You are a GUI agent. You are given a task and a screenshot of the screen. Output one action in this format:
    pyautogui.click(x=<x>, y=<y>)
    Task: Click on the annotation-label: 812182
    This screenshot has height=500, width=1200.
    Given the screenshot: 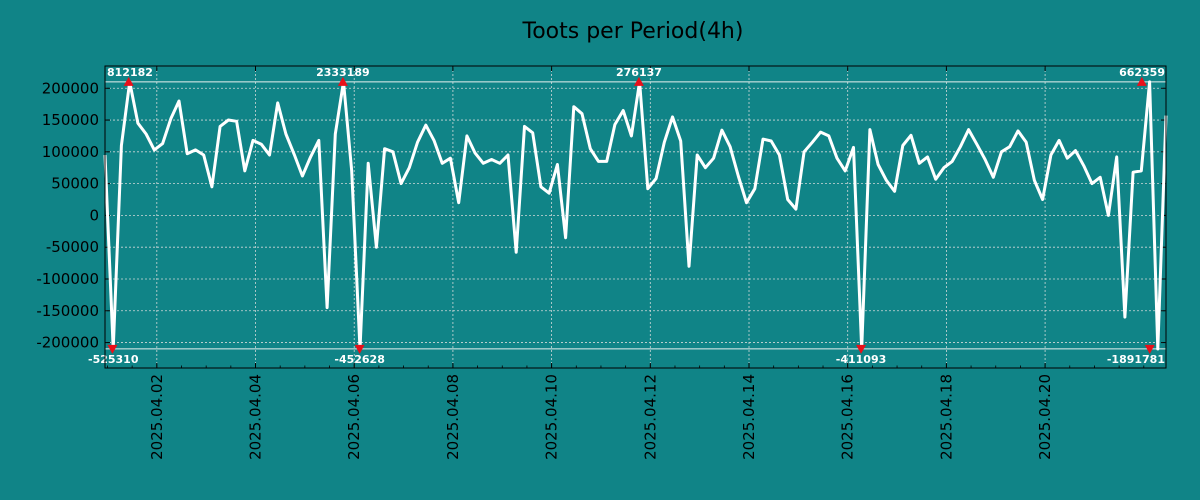 What is the action you would take?
    pyautogui.click(x=130, y=72)
    